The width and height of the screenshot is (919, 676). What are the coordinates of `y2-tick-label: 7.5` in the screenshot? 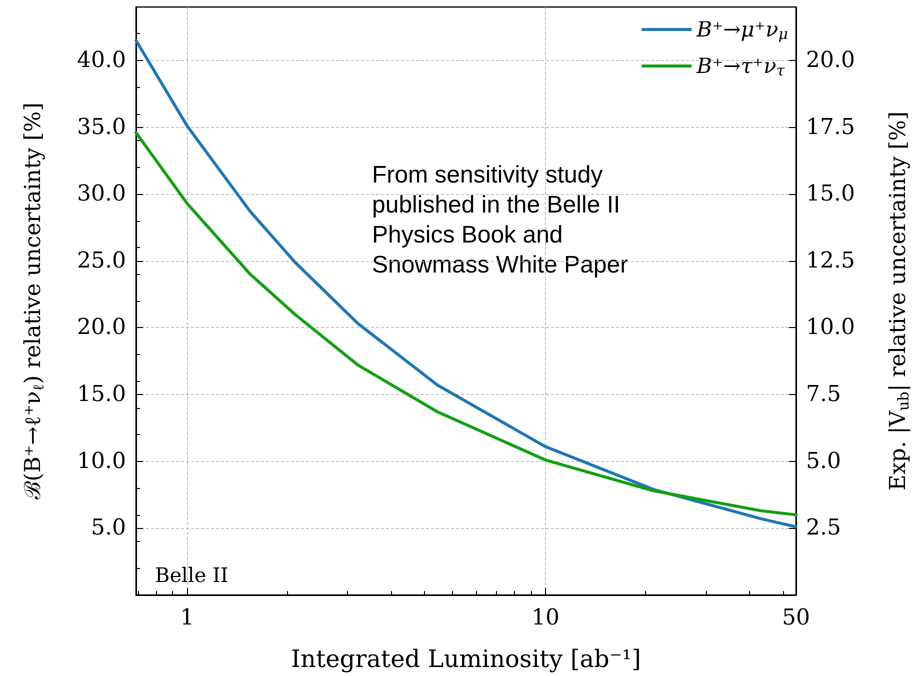 It's located at (823, 395).